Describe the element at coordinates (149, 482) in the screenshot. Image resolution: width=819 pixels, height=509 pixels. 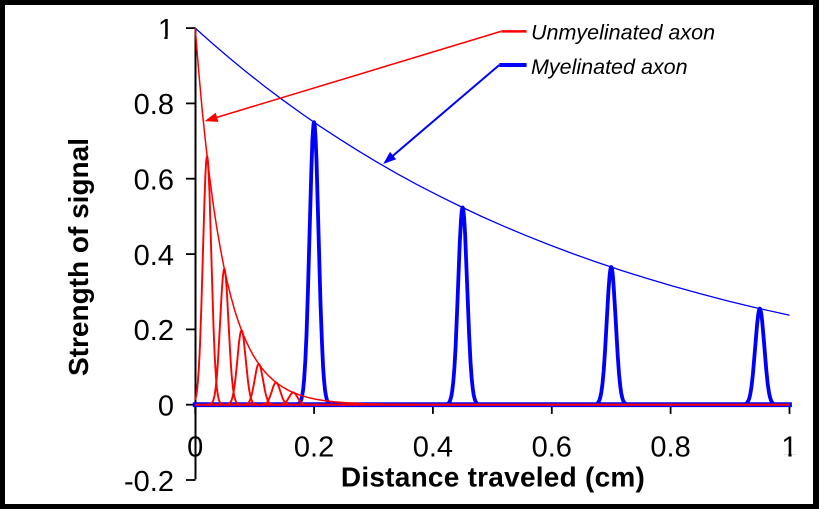
I see `svg-text: -0.2` at that location.